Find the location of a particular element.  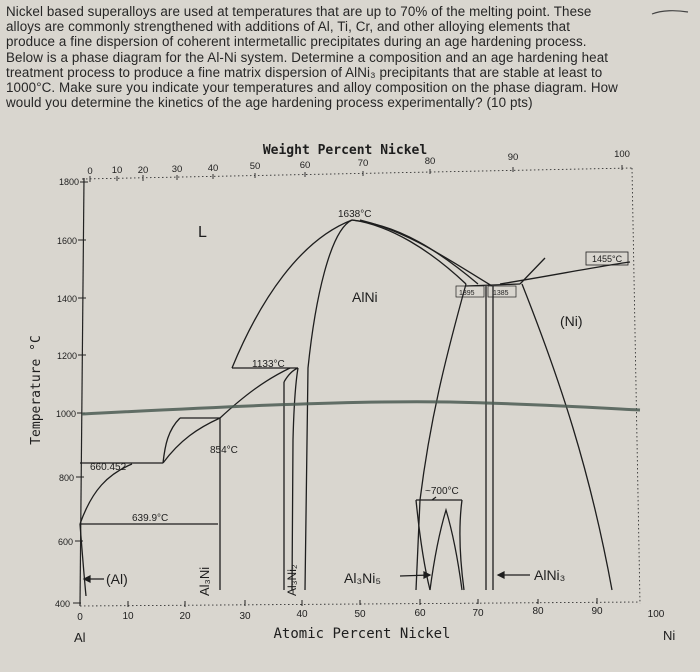

bottom-tick-label: 0 is located at coordinates (80, 617).